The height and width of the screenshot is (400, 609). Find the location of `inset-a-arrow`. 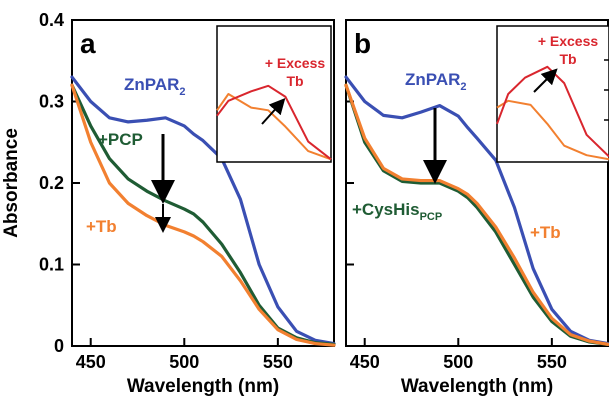

inset-a-arrow is located at coordinates (273, 111).